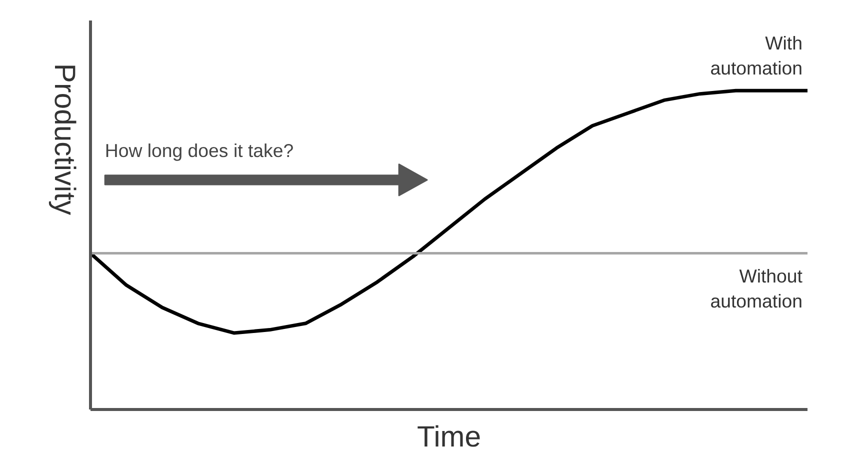 Image resolution: width=867 pixels, height=469 pixels. Describe the element at coordinates (757, 288) in the screenshot. I see `series-label: Without automation` at that location.